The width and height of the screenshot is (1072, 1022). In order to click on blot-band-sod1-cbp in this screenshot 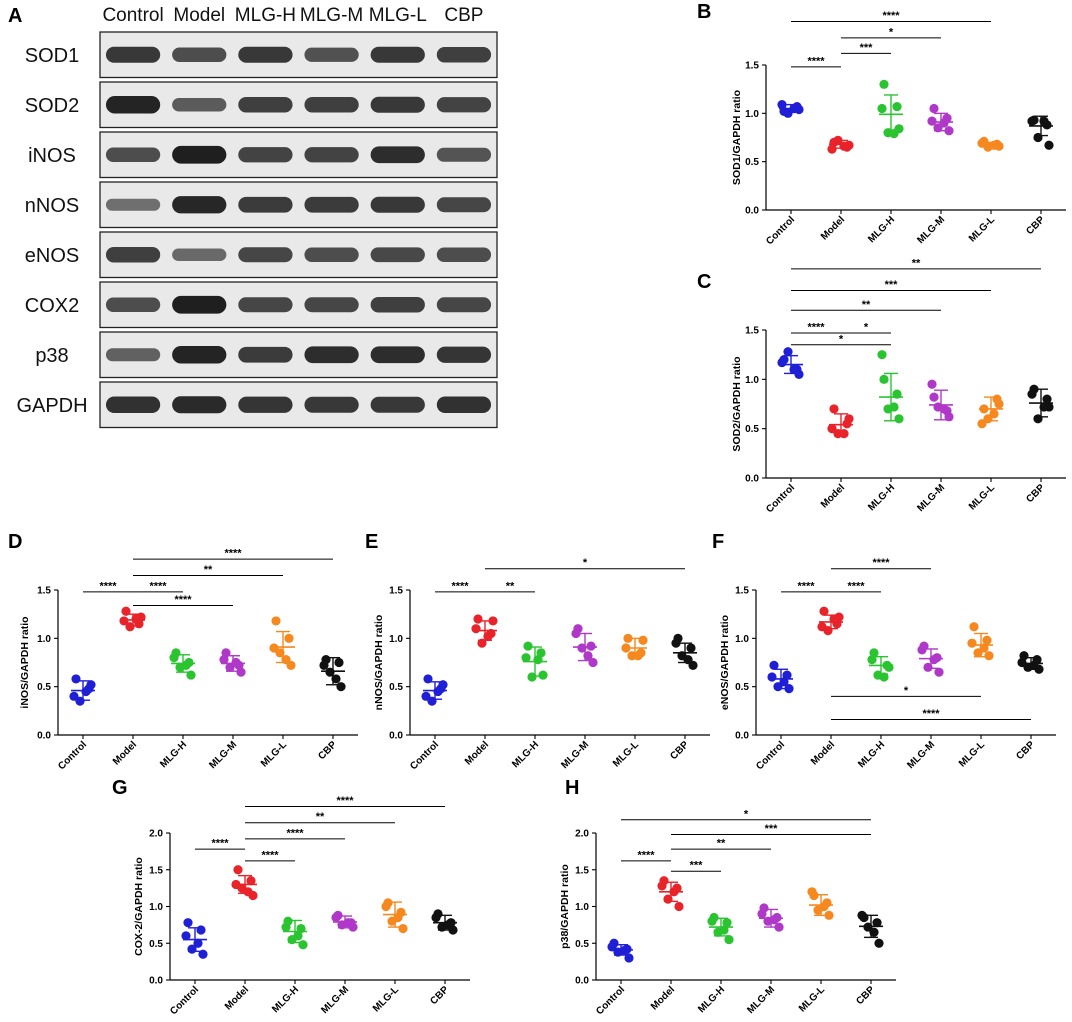, I will do `click(464, 55)`.